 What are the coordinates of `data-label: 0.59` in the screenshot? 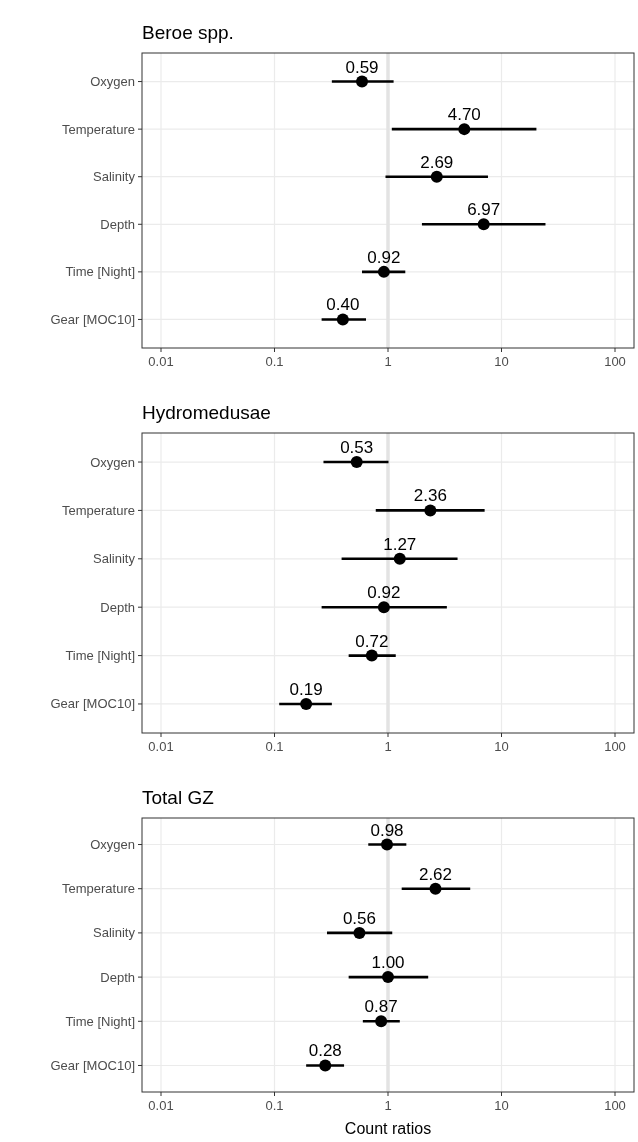 It's located at (362, 67).